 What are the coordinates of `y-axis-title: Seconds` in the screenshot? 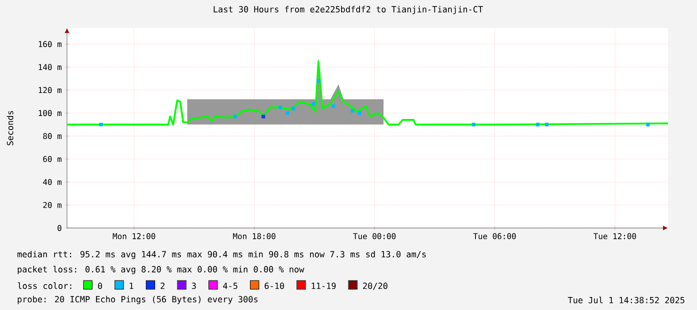 It's located at (10, 128).